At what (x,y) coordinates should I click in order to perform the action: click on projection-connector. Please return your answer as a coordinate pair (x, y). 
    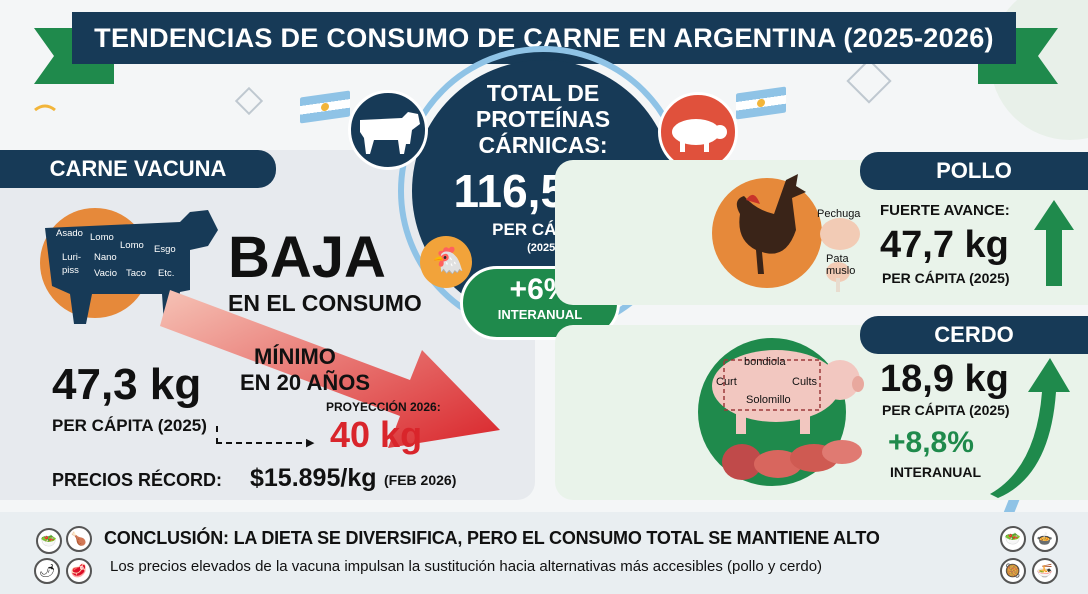
    Looking at the image, I should click on (264, 435).